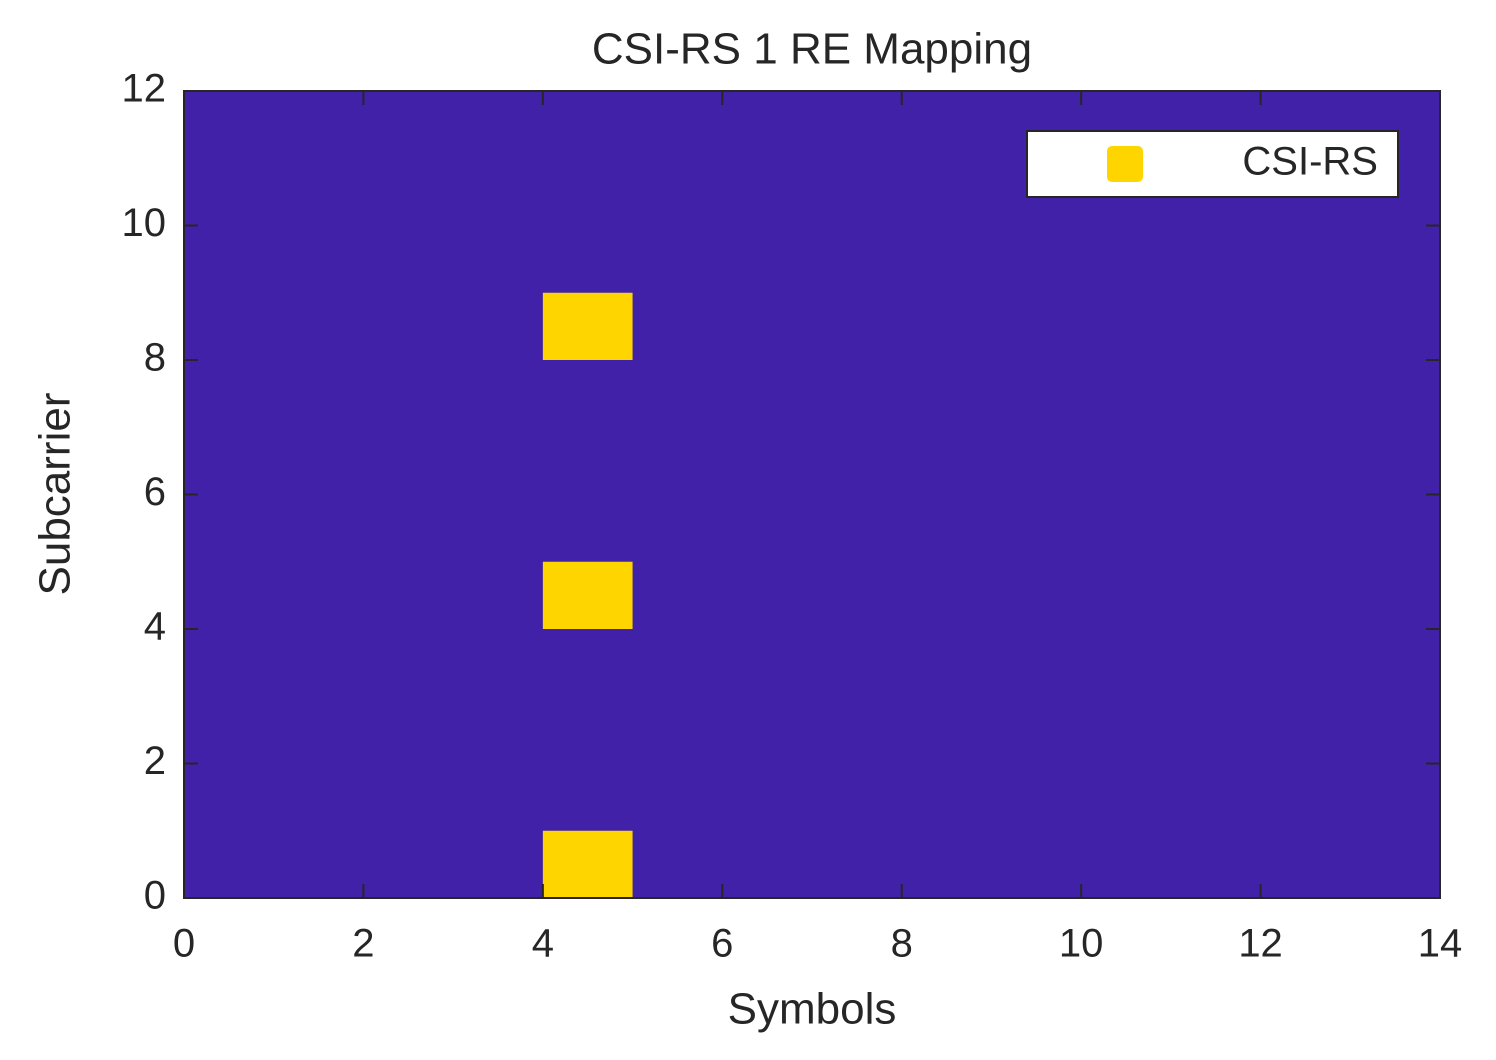 The width and height of the screenshot is (1496, 1060). I want to click on y-tick-label: 0, so click(155, 896).